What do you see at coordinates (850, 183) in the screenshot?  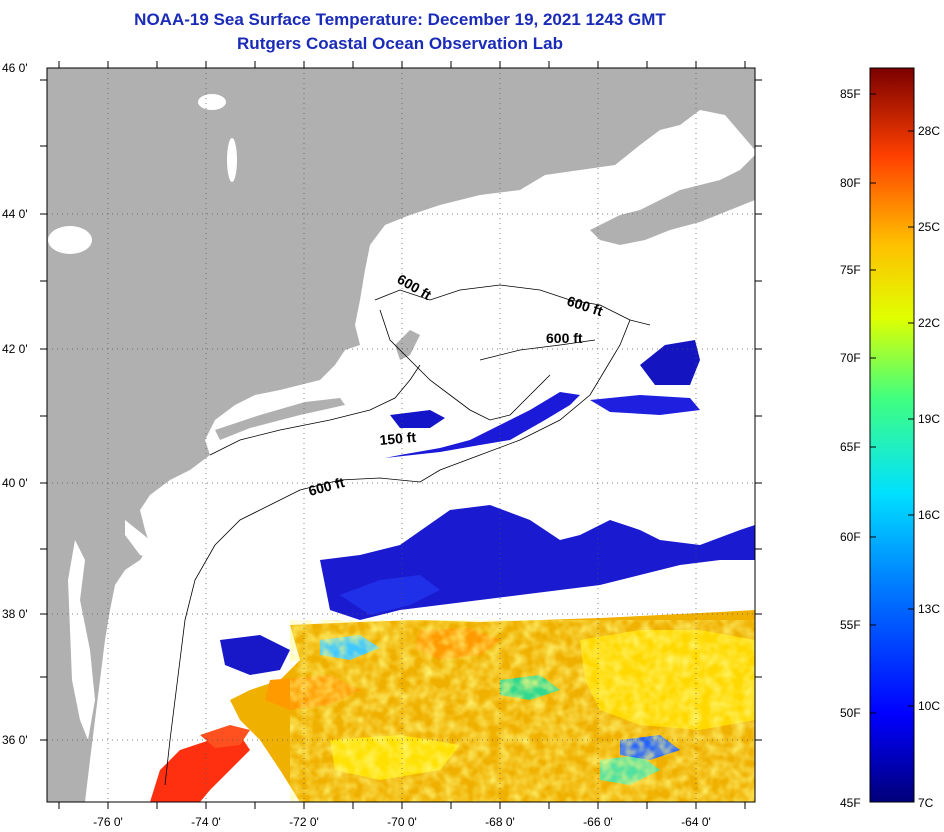 I see `colorbar-f-80: 80F` at bounding box center [850, 183].